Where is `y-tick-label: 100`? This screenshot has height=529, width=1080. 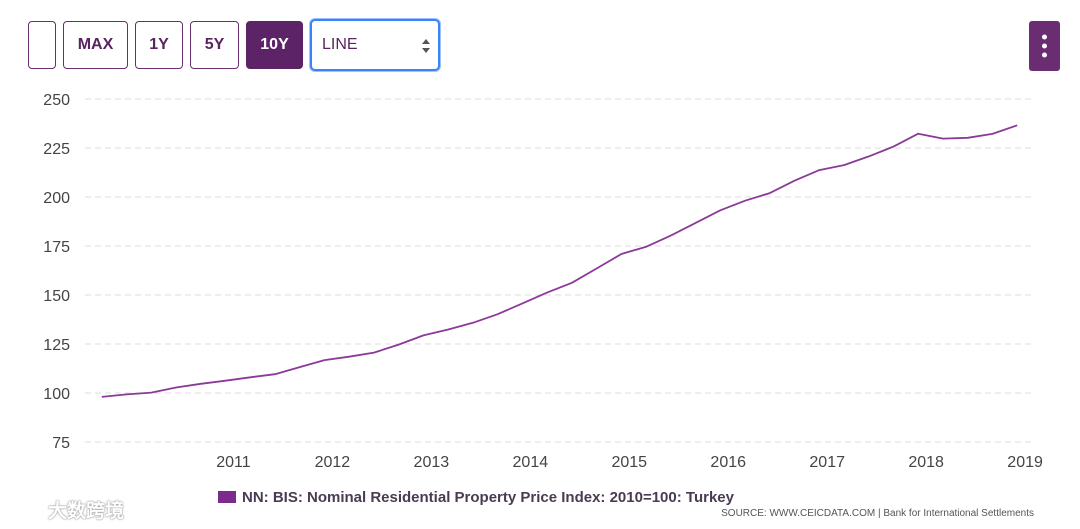
y-tick-label: 100 is located at coordinates (56, 394).